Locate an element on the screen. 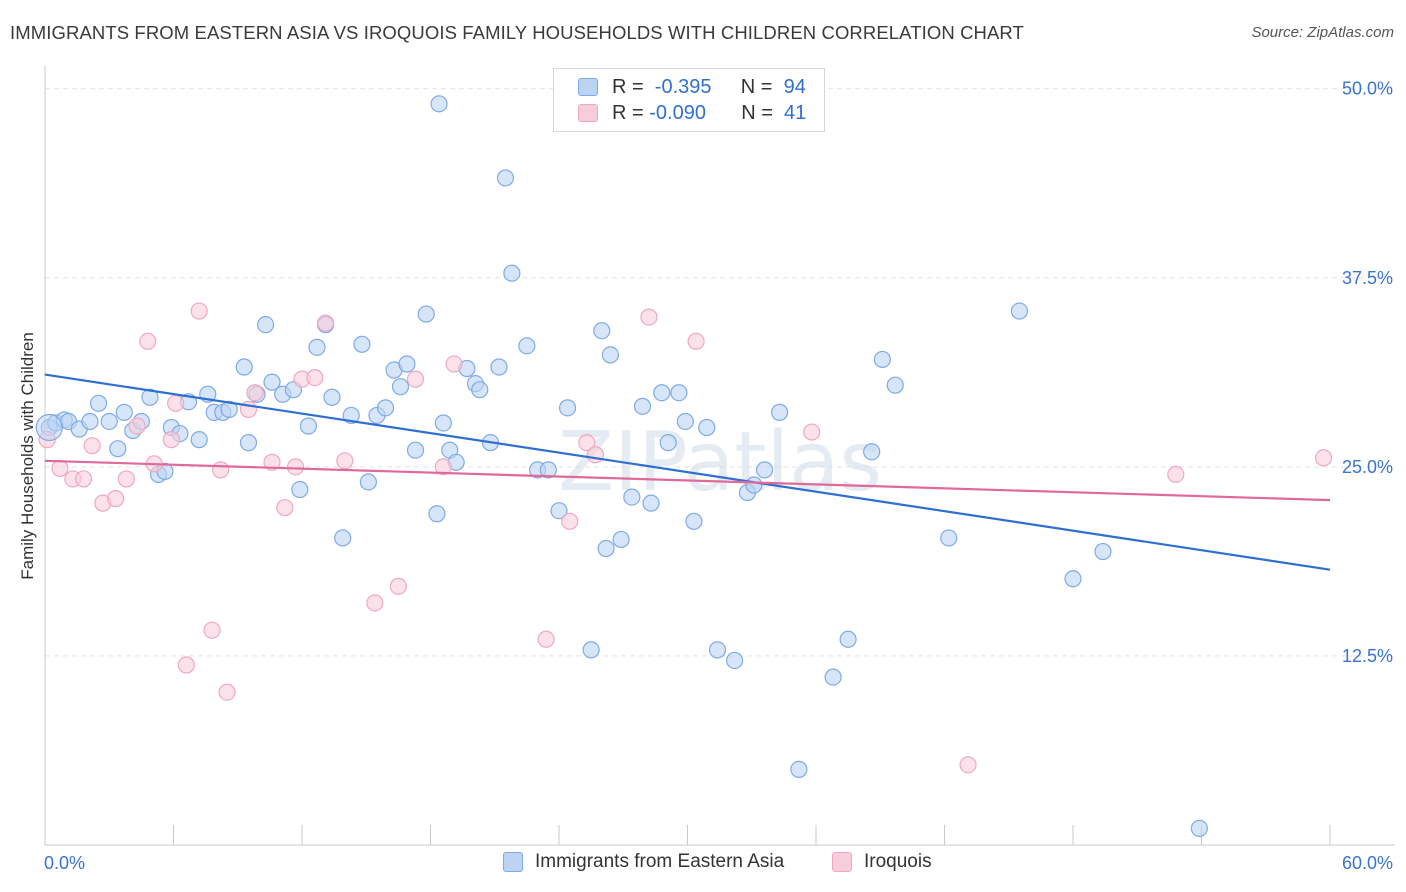 The image size is (1406, 892). y-tick-labels: 12.5% 25.0% 37.5% 50.0% is located at coordinates (1367, 372).